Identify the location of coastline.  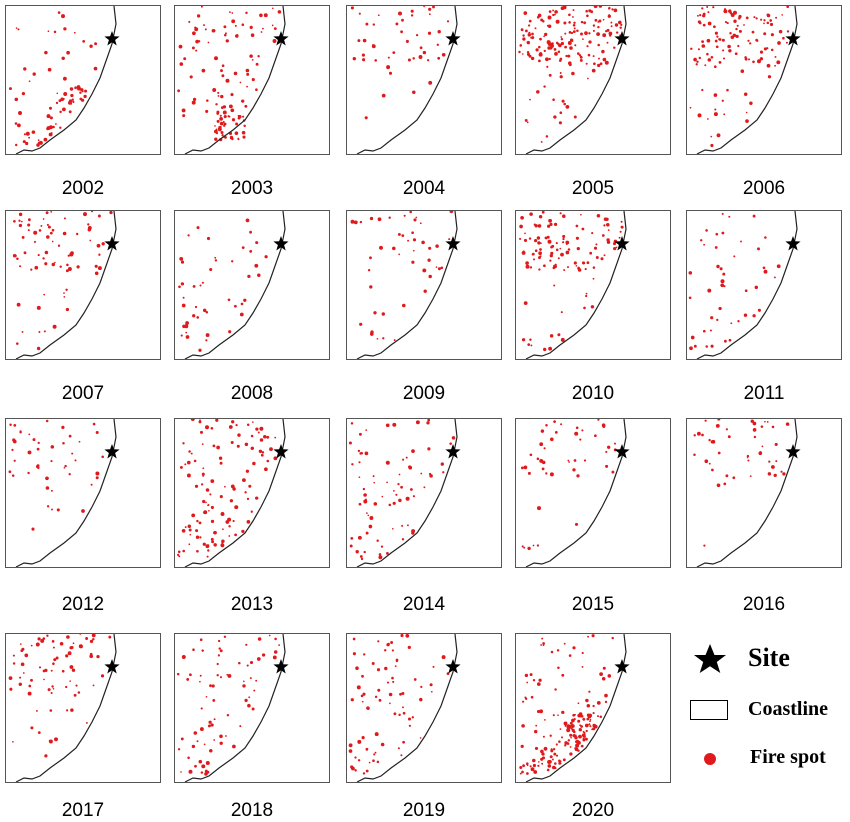
(747, 285).